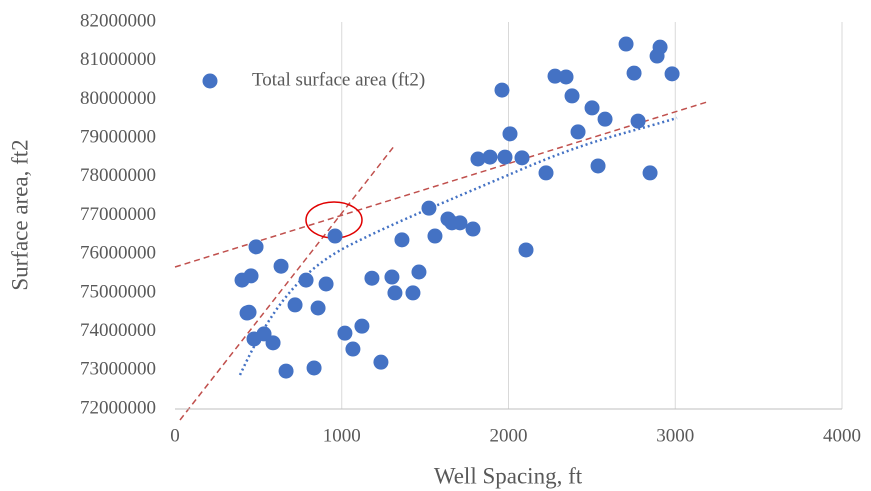 The width and height of the screenshot is (871, 491). I want to click on x-tick-label: 3000, so click(675, 435).